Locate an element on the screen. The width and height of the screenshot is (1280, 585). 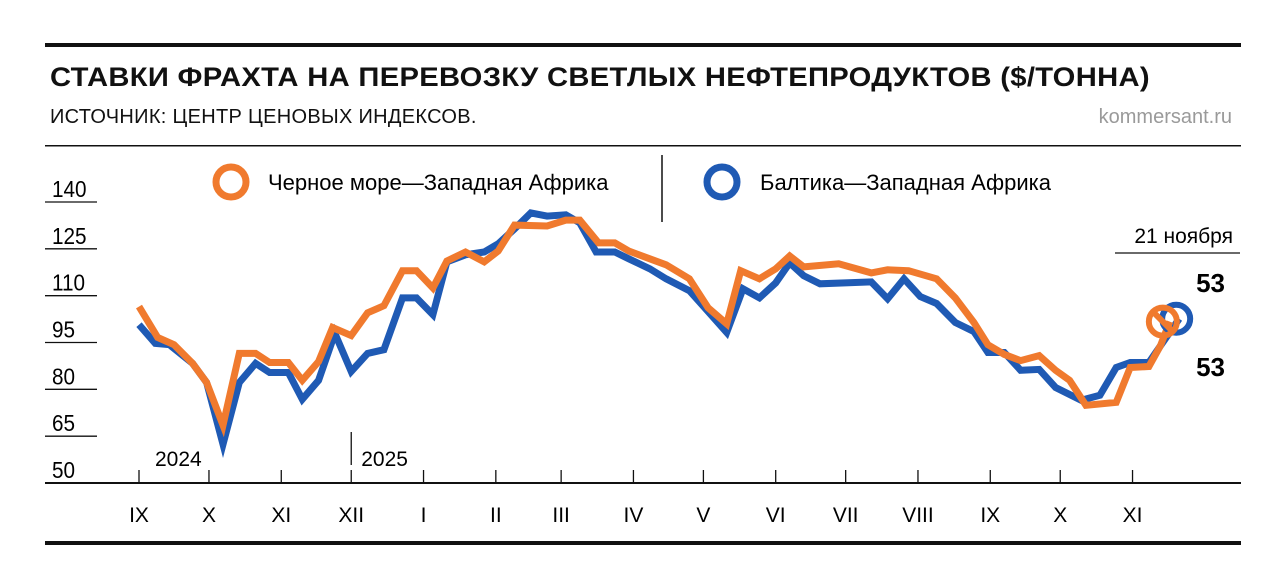
header-rule is located at coordinates (643, 146).